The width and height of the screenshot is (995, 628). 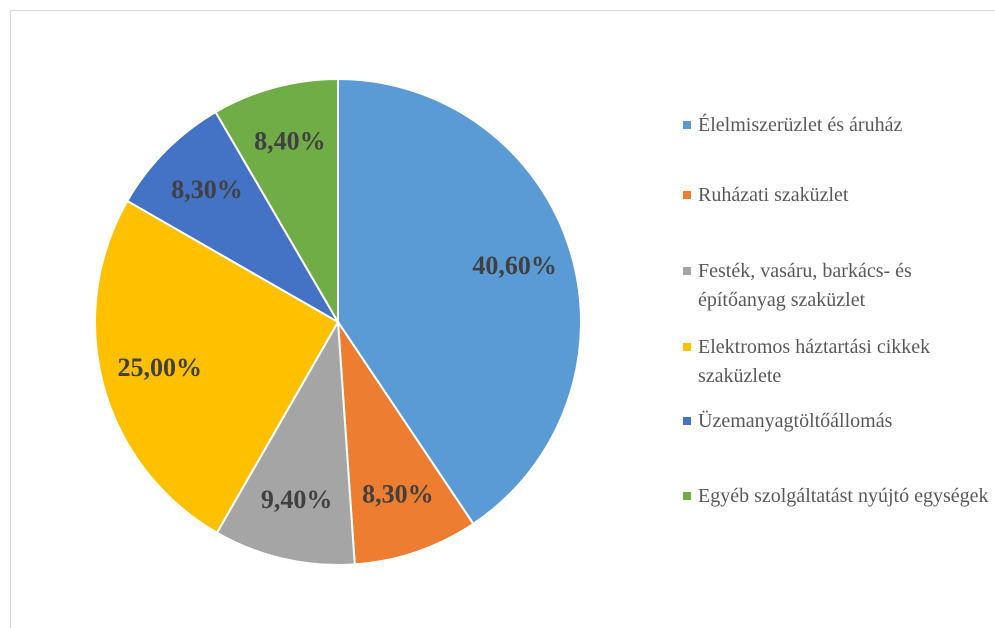 I want to click on slice-label: 40,60%, so click(x=514, y=265).